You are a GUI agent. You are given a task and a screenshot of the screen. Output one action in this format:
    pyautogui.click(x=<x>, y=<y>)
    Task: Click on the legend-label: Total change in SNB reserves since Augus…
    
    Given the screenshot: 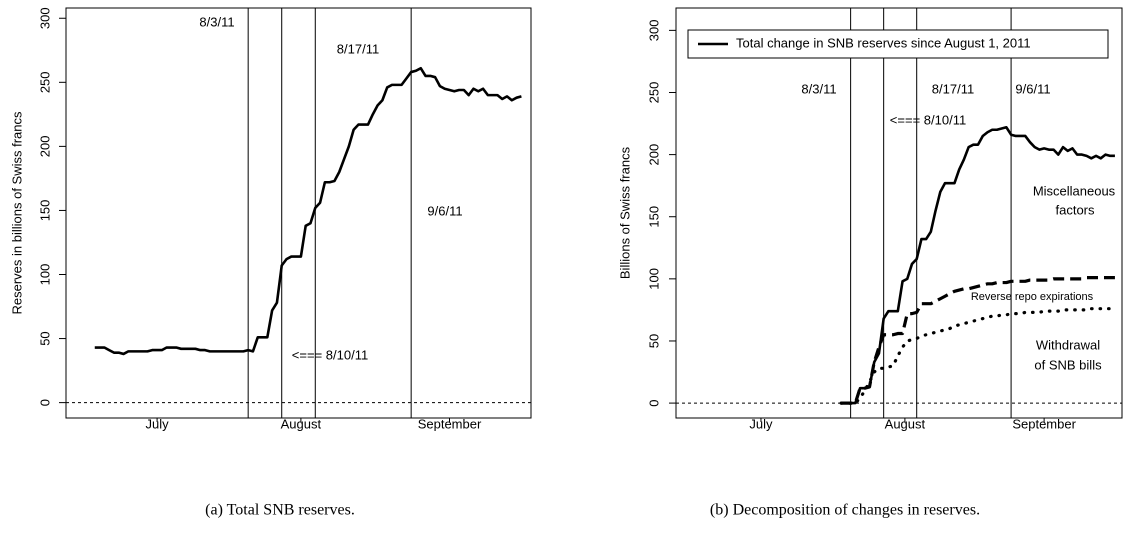 What is the action you would take?
    pyautogui.click(x=883, y=42)
    